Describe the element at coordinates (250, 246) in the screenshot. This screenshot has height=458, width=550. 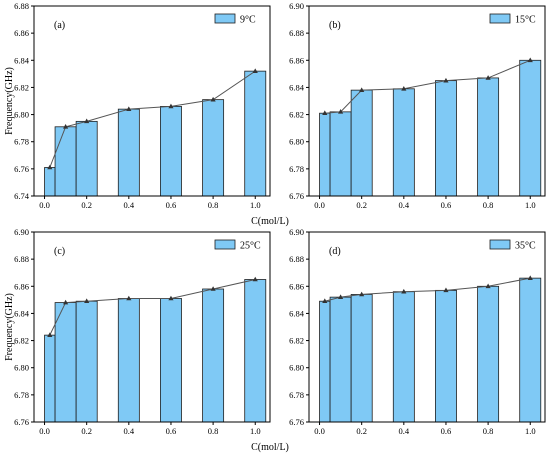
I see `legend-label: 25°C` at that location.